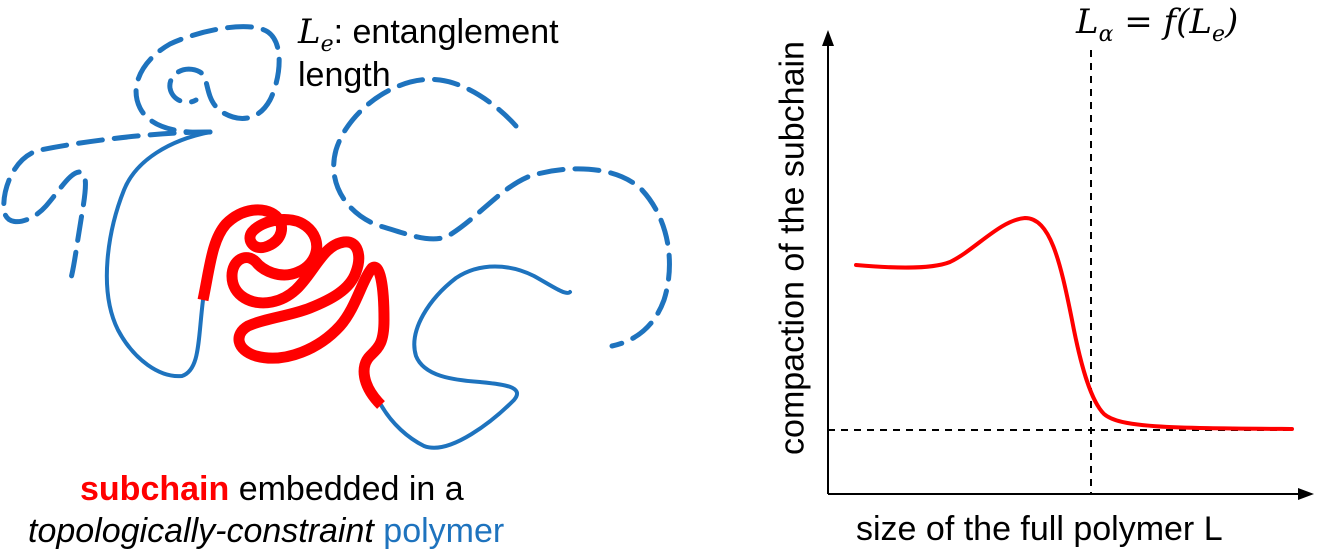  I want to click on le-subscript: e, so click(327, 44).